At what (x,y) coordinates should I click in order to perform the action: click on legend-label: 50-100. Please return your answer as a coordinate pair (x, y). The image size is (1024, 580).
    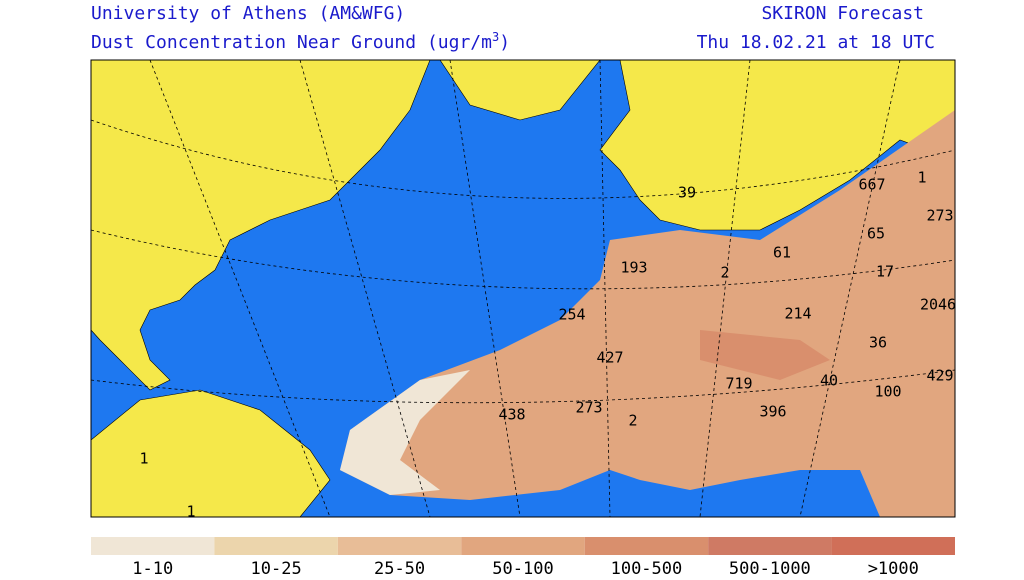
    Looking at the image, I should click on (522, 567).